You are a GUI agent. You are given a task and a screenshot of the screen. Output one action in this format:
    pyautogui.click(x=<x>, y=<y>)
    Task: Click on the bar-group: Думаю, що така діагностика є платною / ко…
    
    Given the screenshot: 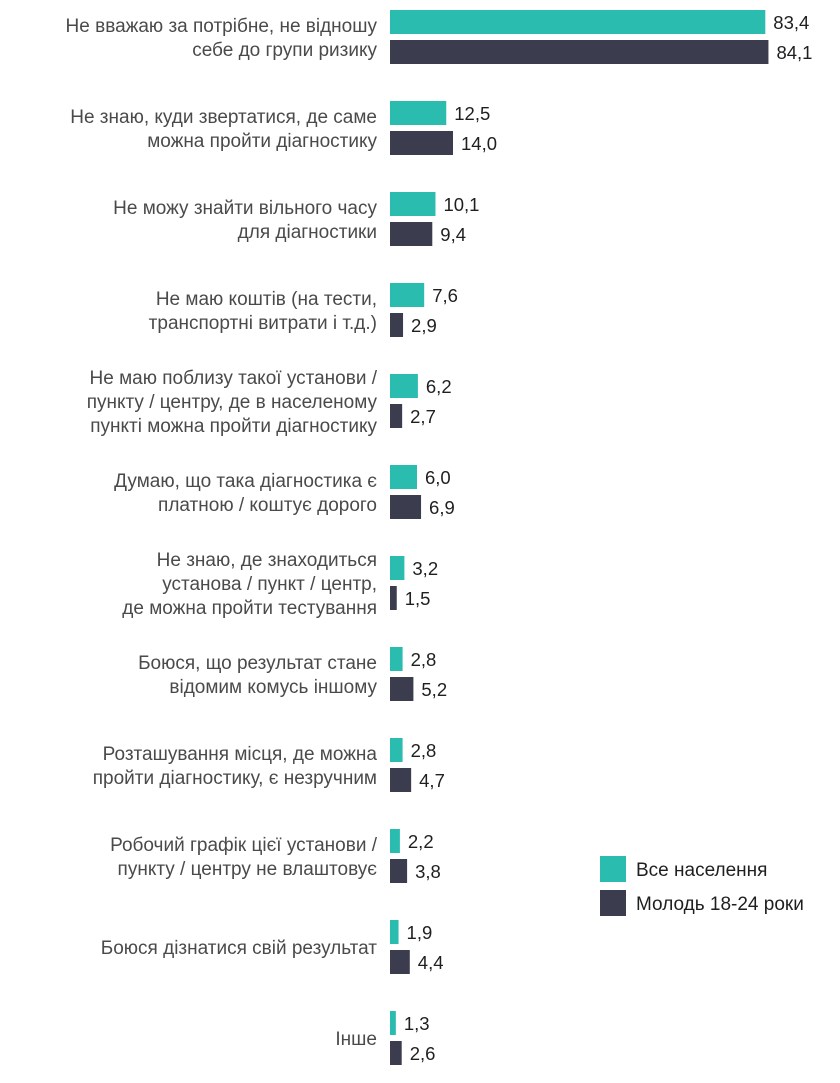 What is the action you would take?
    pyautogui.click(x=284, y=492)
    